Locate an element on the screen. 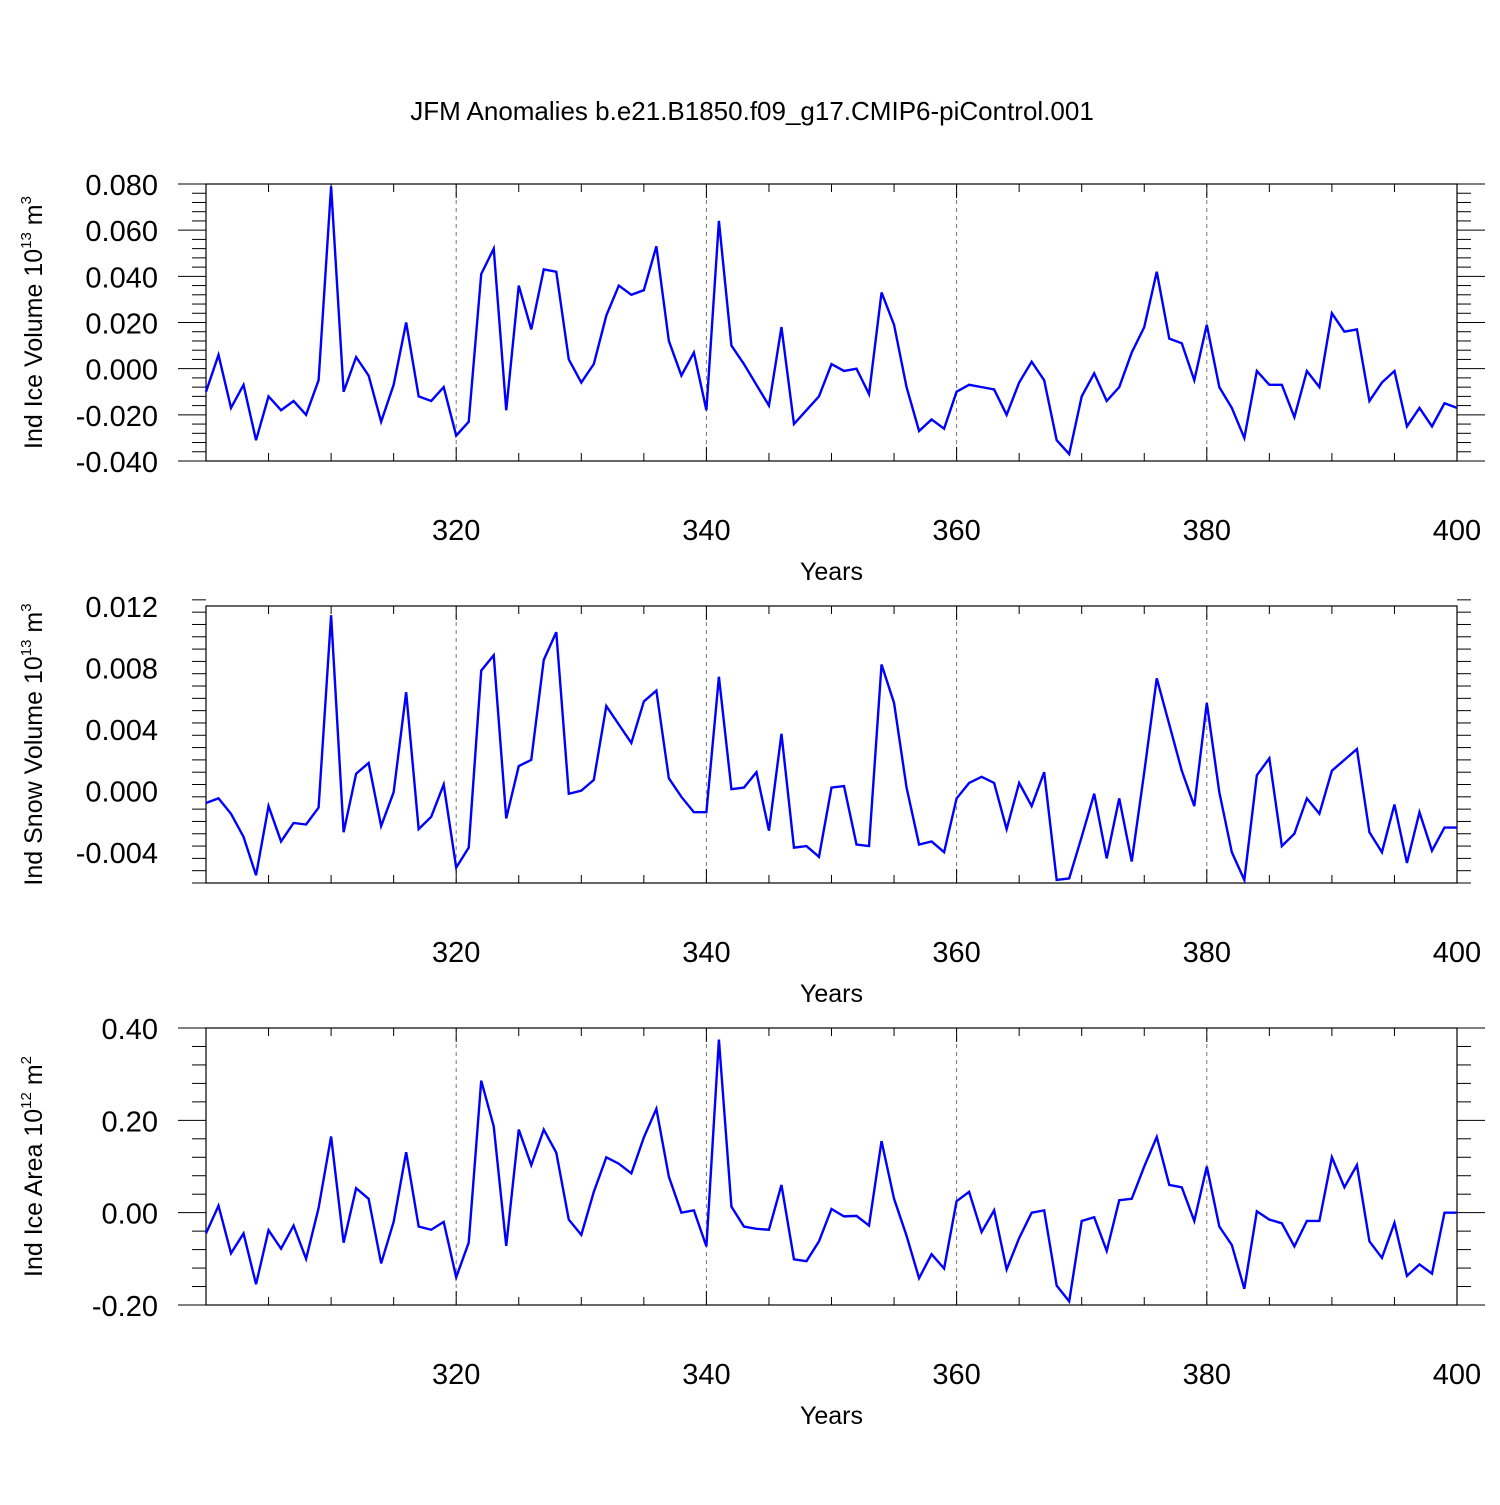 This screenshot has height=1505, width=1500. y-tick-label: 0.020 is located at coordinates (121, 325).